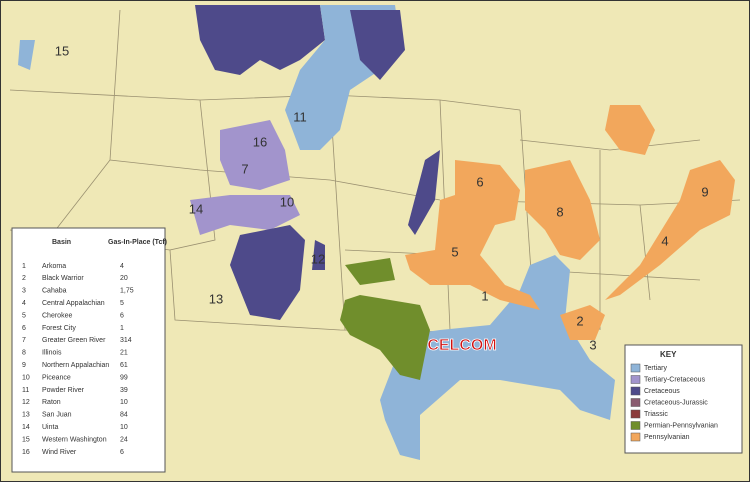  Describe the element at coordinates (73, 303) in the screenshot. I see `basin-name: Central Appalachian` at that location.